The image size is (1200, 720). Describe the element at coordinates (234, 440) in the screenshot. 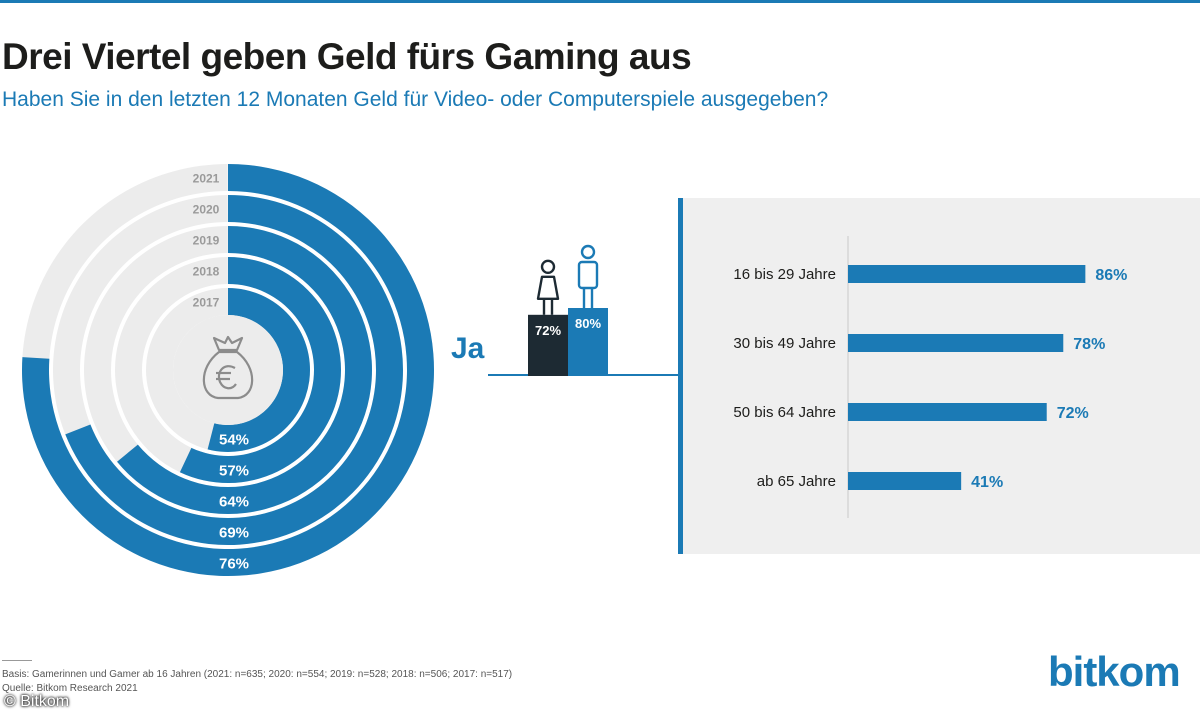

I see `value-label-2017: 54%` at that location.